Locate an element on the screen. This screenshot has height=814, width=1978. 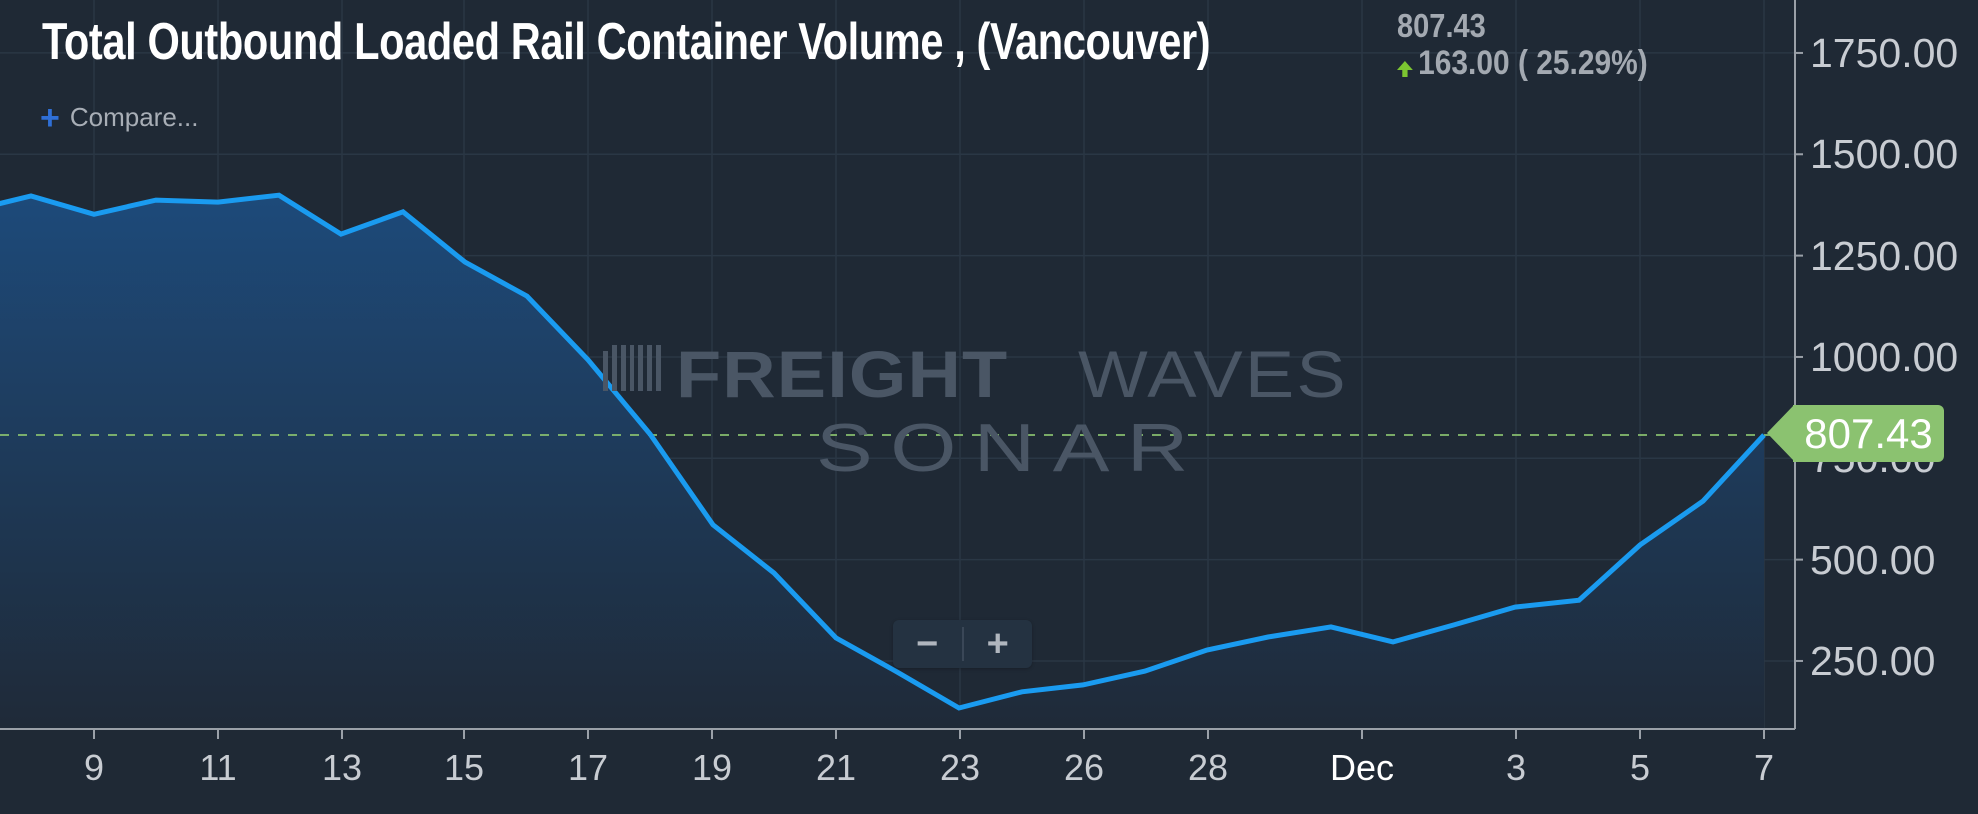
x-axis-label: Dec is located at coordinates (1362, 767).